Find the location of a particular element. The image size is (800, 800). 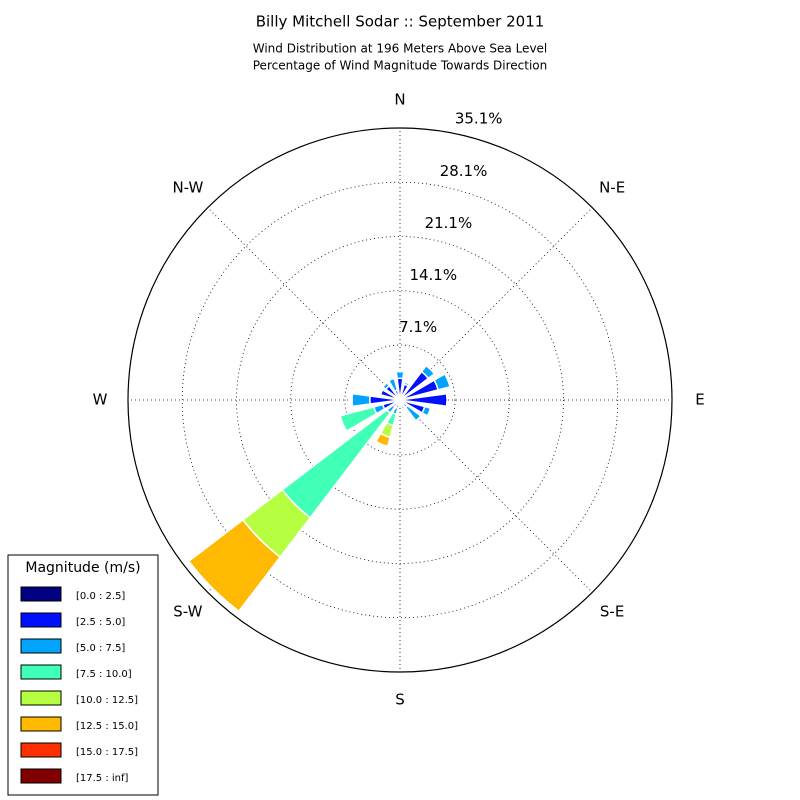

direction-label: E is located at coordinates (699, 400).